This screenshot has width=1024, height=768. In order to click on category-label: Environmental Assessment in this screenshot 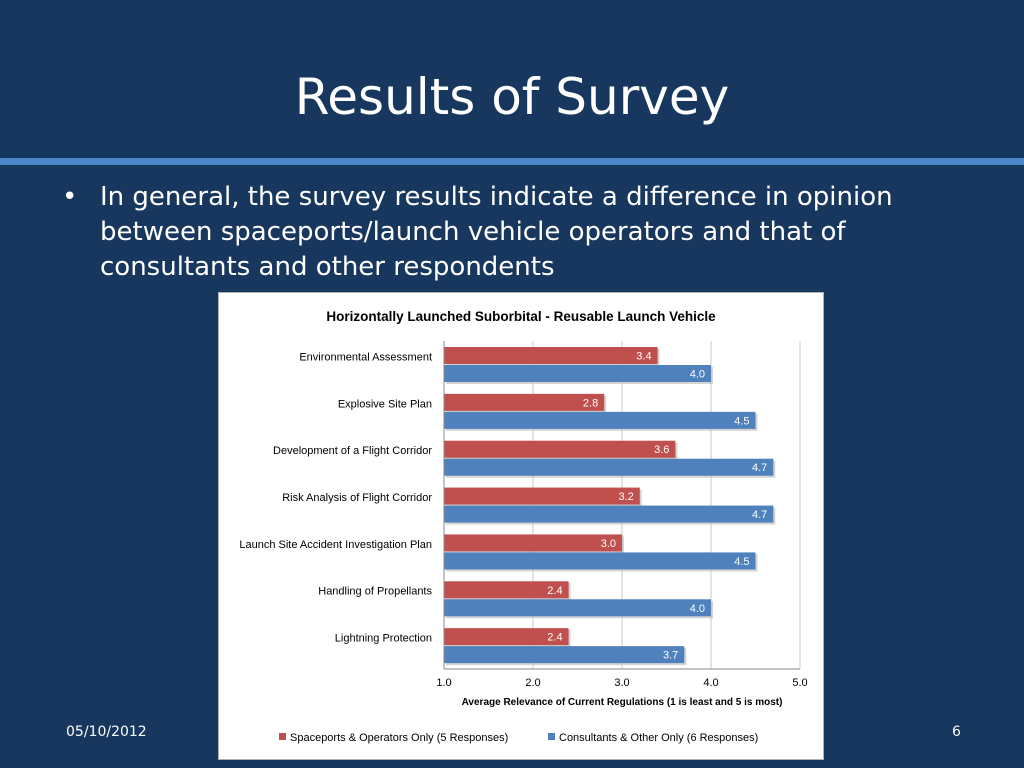, I will do `click(365, 357)`.